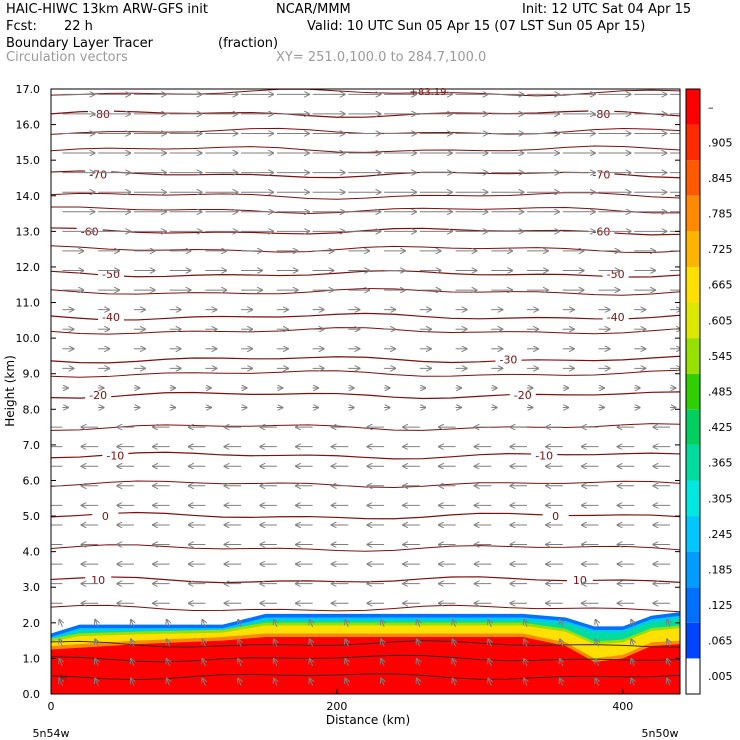  I want to click on y-axis-label: Height (km), so click(10, 390).